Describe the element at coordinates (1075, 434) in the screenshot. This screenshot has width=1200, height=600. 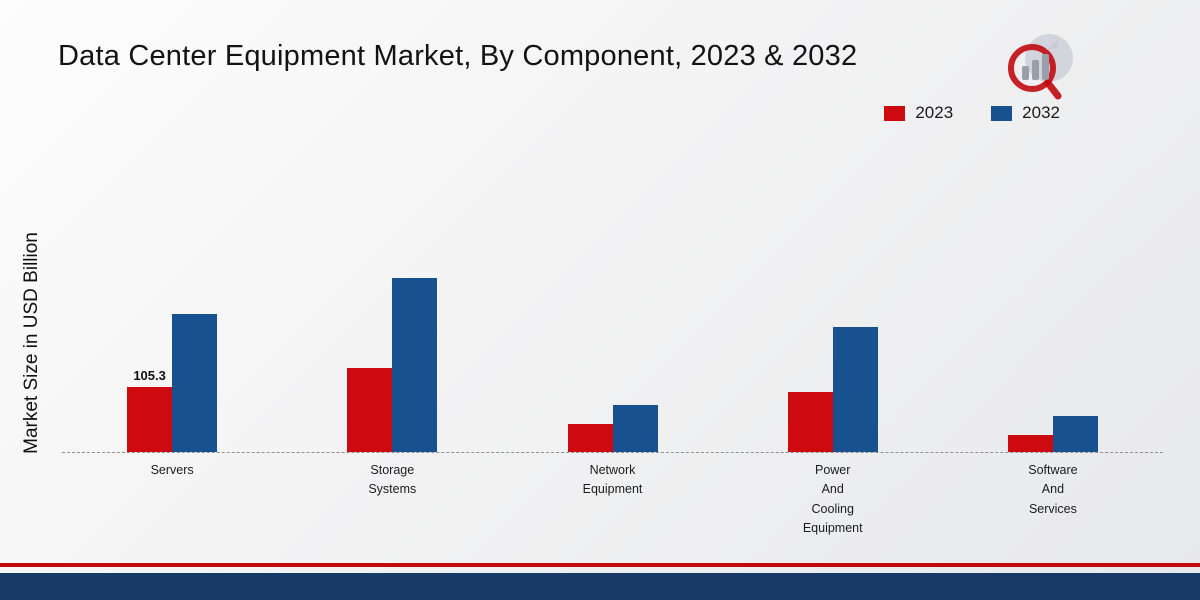
I see `bar-2032-software-and-services` at that location.